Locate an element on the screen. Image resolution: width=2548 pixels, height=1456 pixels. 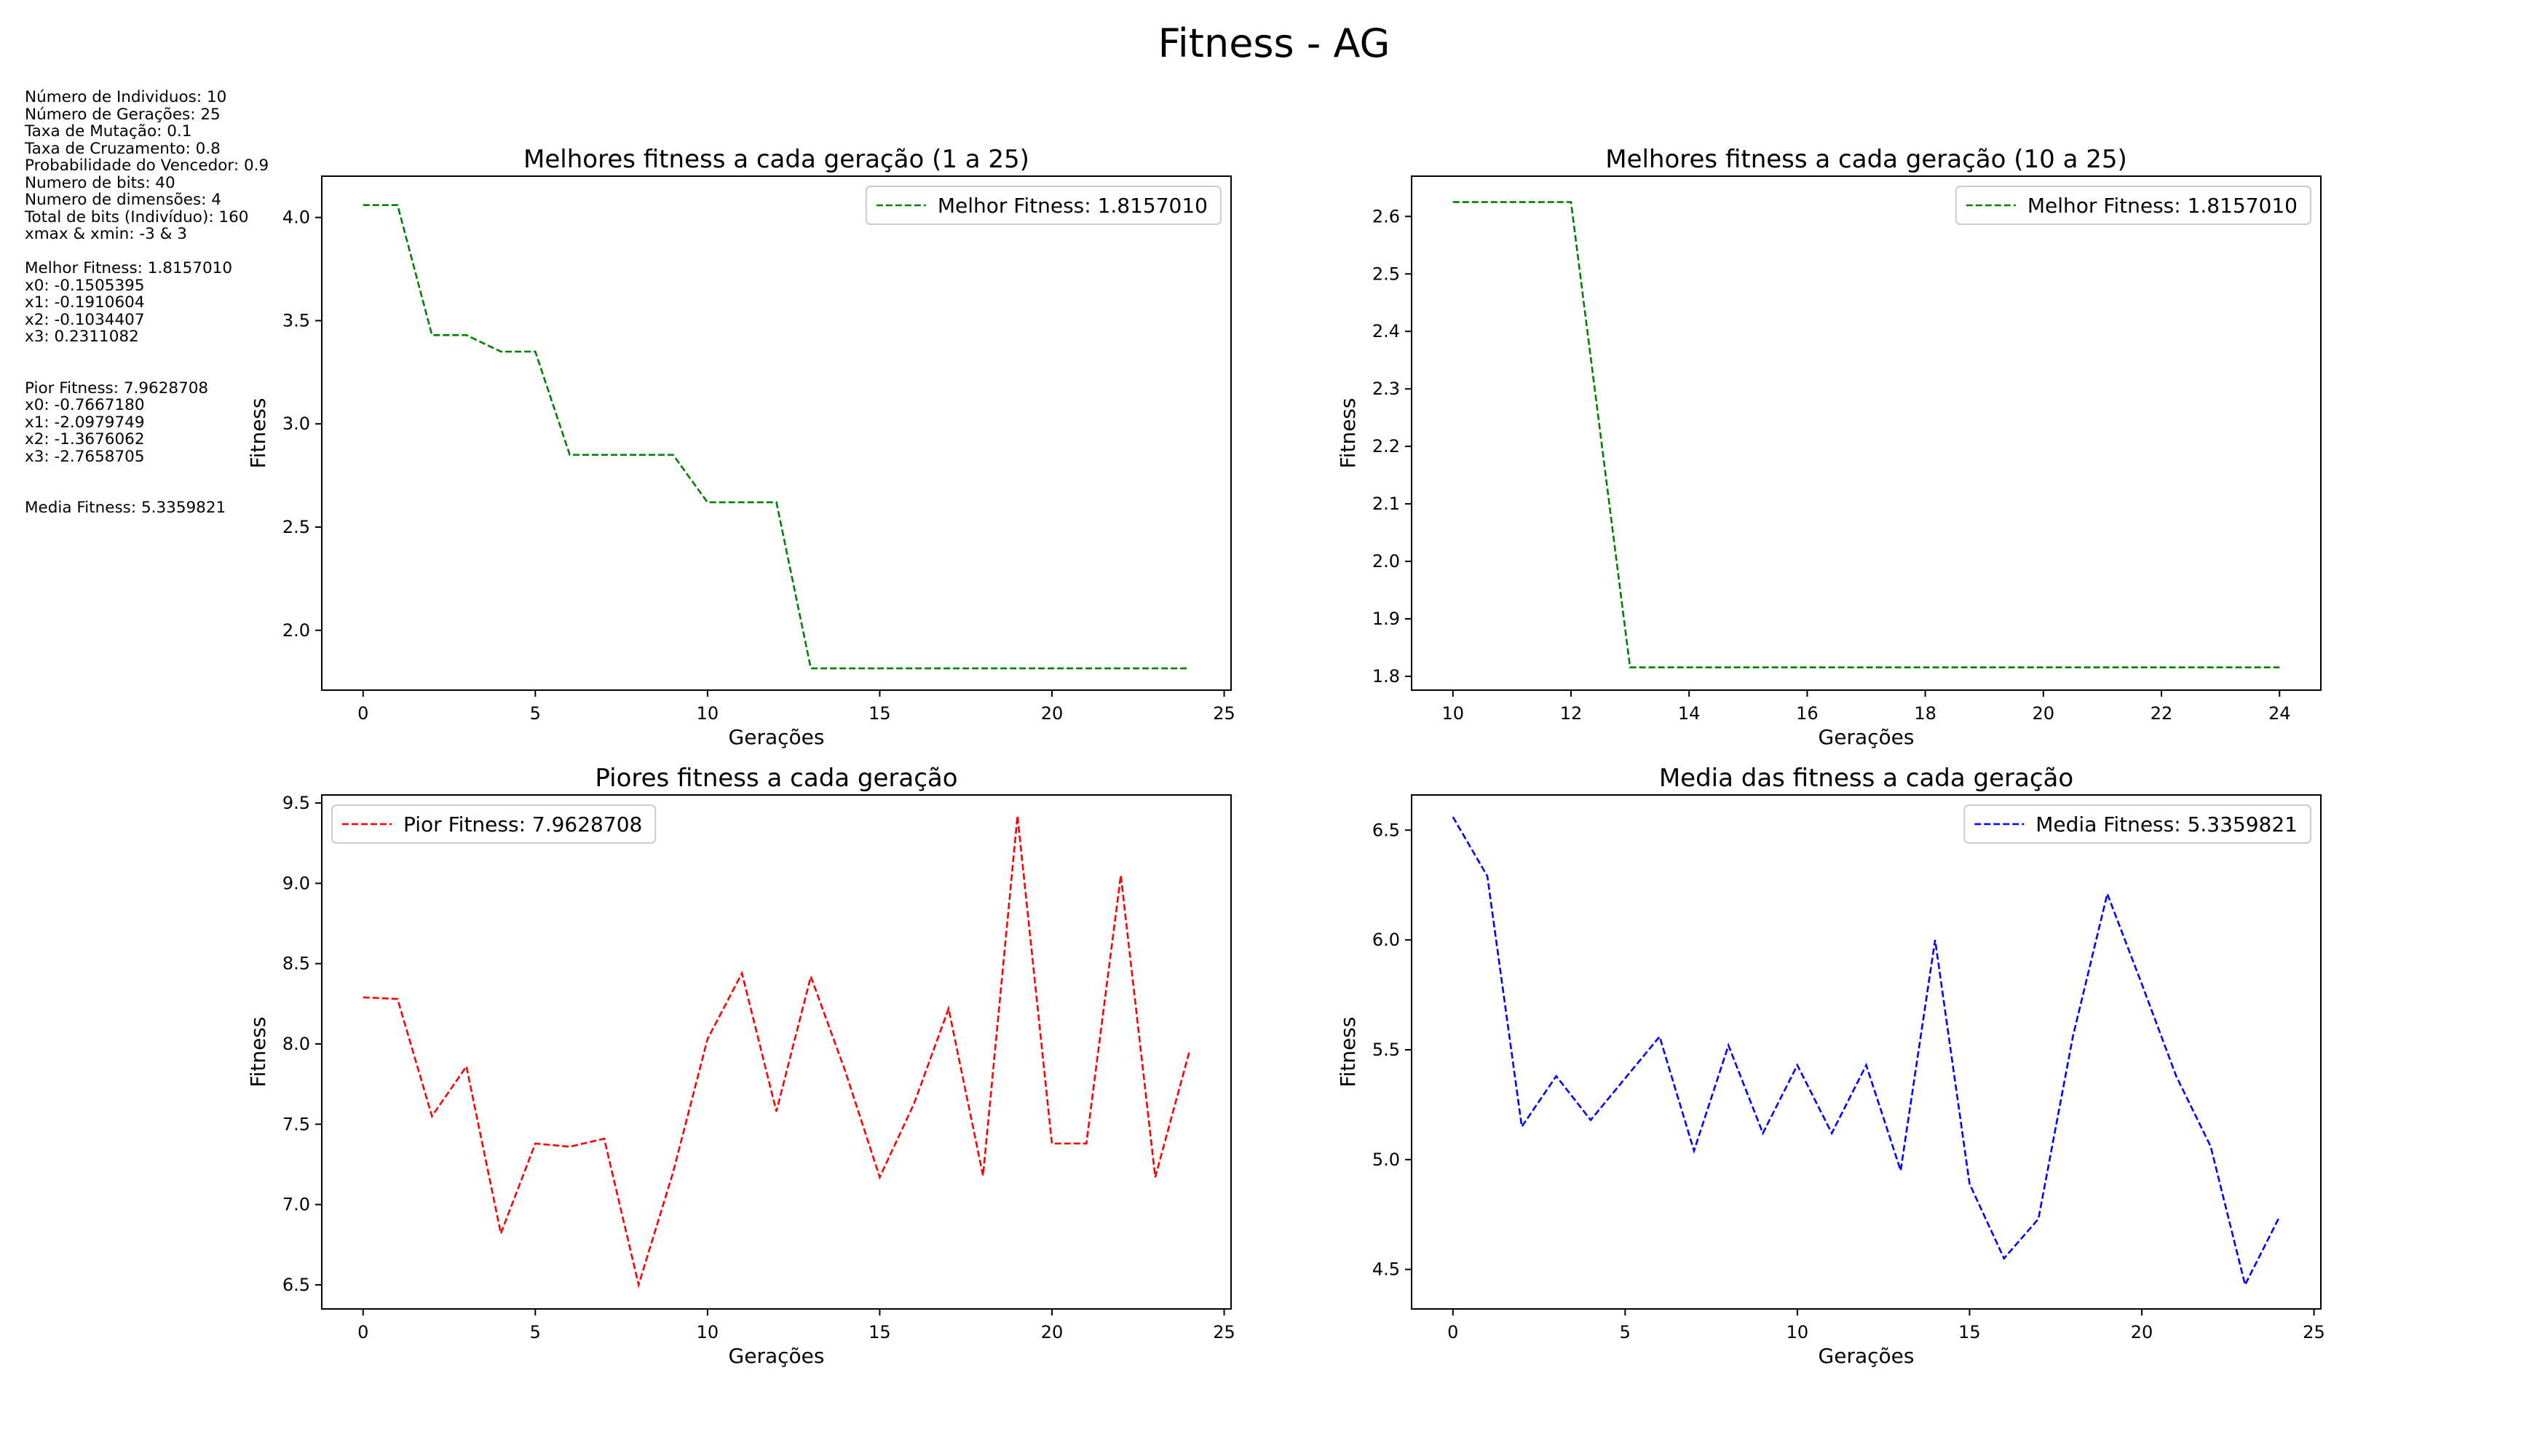
x-tick-label: 12 is located at coordinates (1571, 713).